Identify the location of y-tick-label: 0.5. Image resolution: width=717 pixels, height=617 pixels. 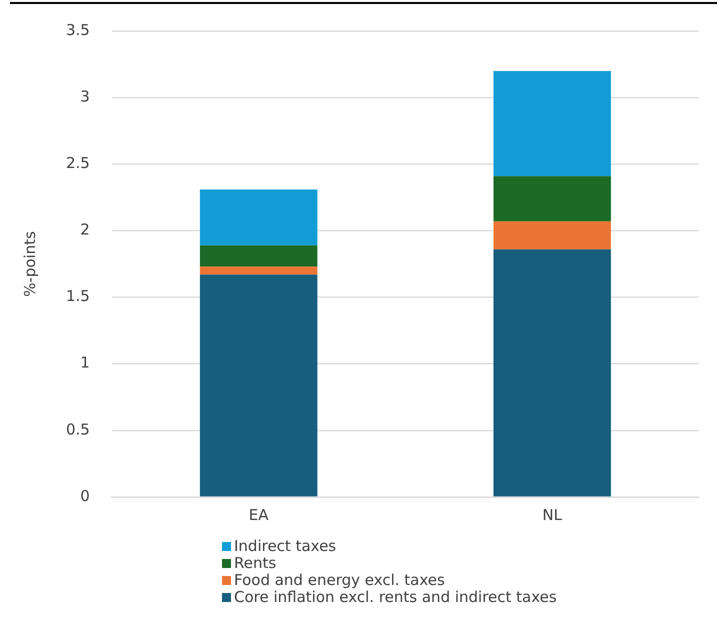
(78, 429).